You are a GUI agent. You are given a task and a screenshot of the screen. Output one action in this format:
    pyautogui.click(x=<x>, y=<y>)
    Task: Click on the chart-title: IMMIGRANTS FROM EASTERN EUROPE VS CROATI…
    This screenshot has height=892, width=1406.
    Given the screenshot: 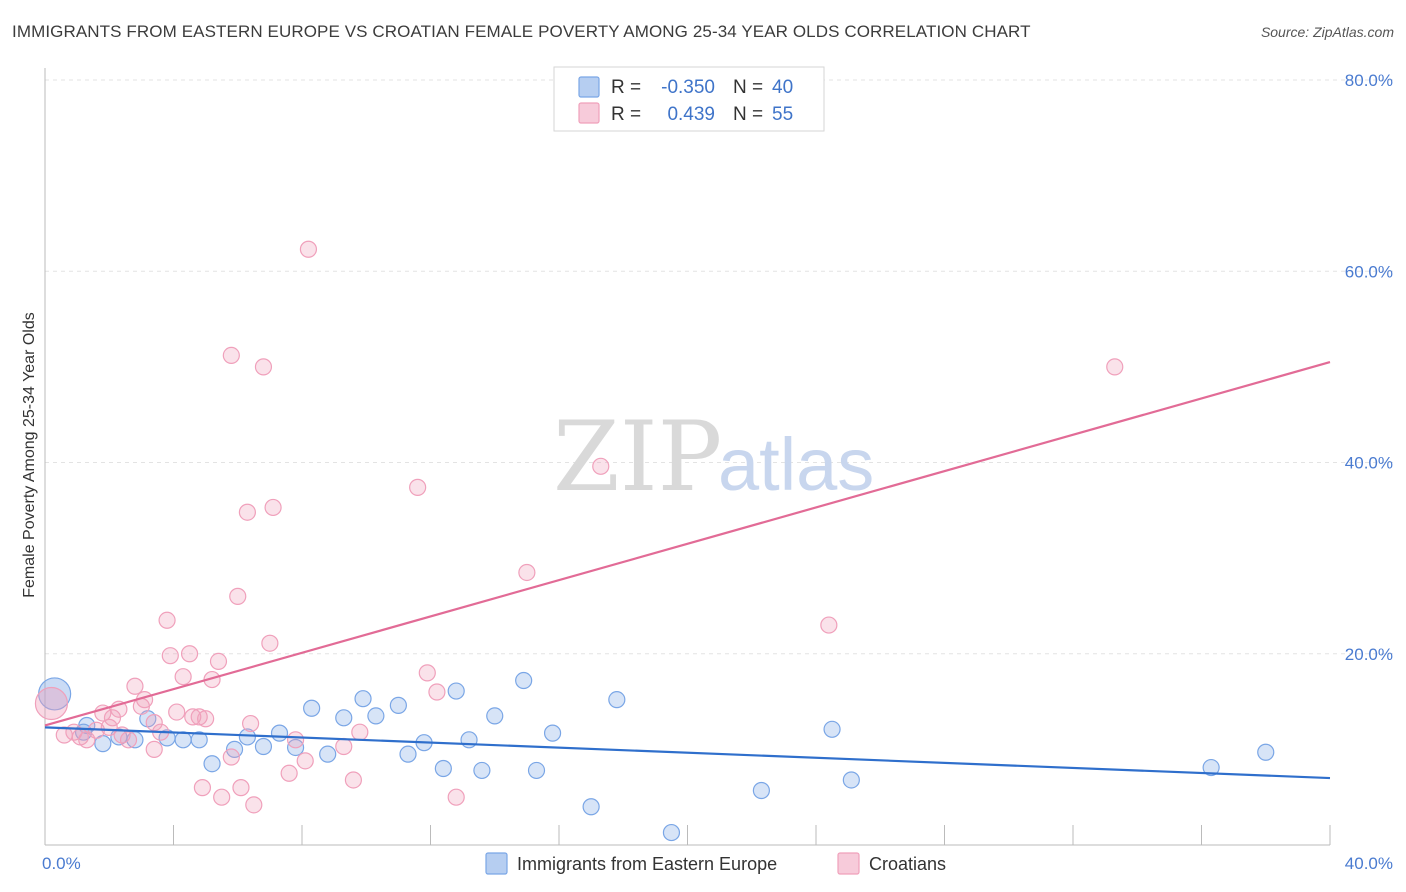 What is the action you would take?
    pyautogui.click(x=521, y=31)
    